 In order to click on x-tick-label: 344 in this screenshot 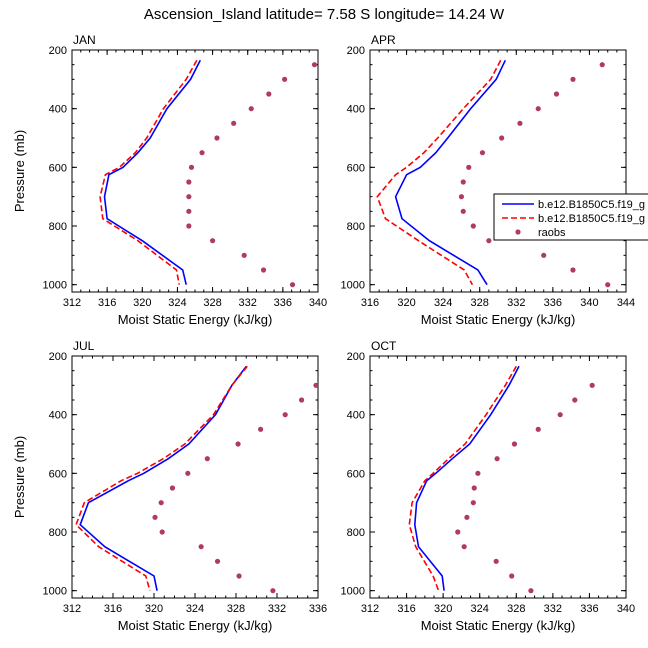, I will do `click(626, 303)`.